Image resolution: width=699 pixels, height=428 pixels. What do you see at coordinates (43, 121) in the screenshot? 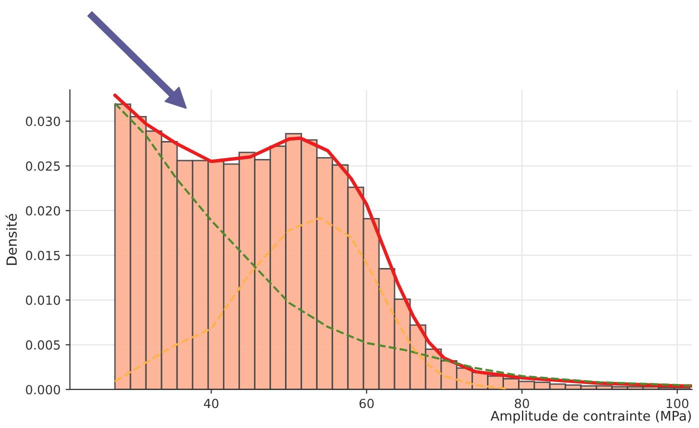
I see `y-tick-label: 0.030` at bounding box center [43, 121].